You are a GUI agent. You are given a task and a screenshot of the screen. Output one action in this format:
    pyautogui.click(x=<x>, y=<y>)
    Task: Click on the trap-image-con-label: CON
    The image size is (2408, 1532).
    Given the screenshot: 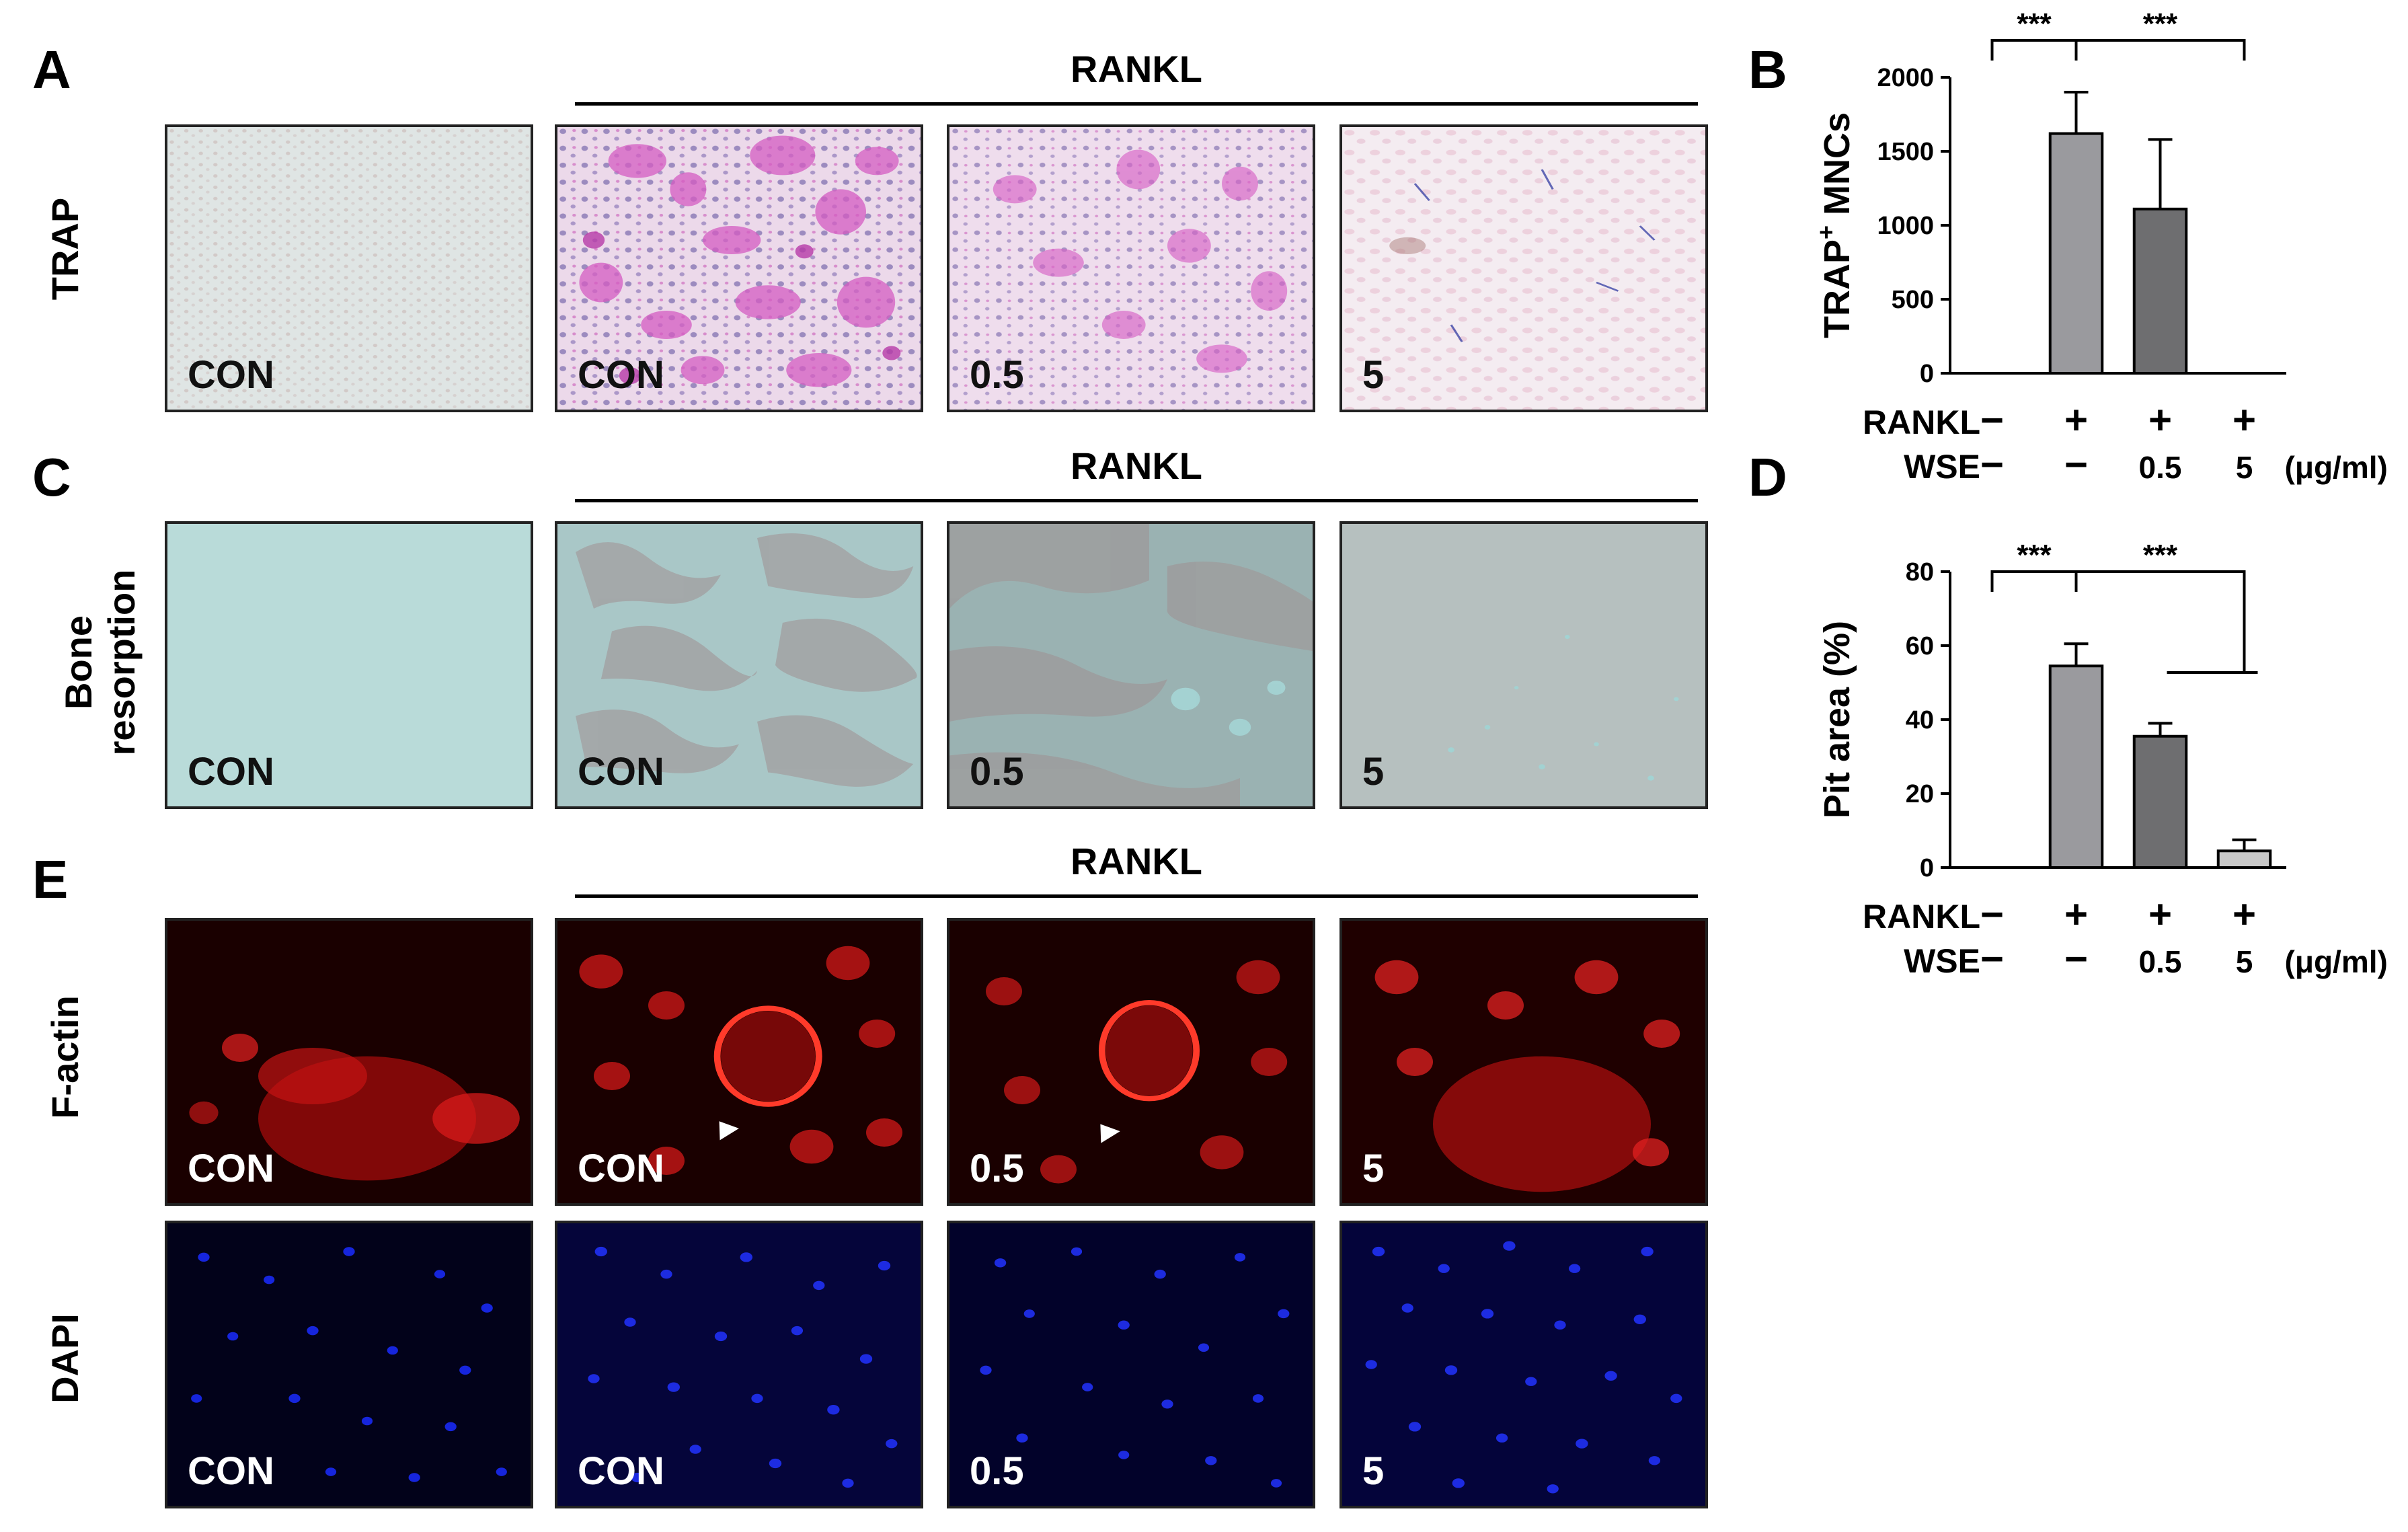 What is the action you would take?
    pyautogui.click(x=231, y=375)
    